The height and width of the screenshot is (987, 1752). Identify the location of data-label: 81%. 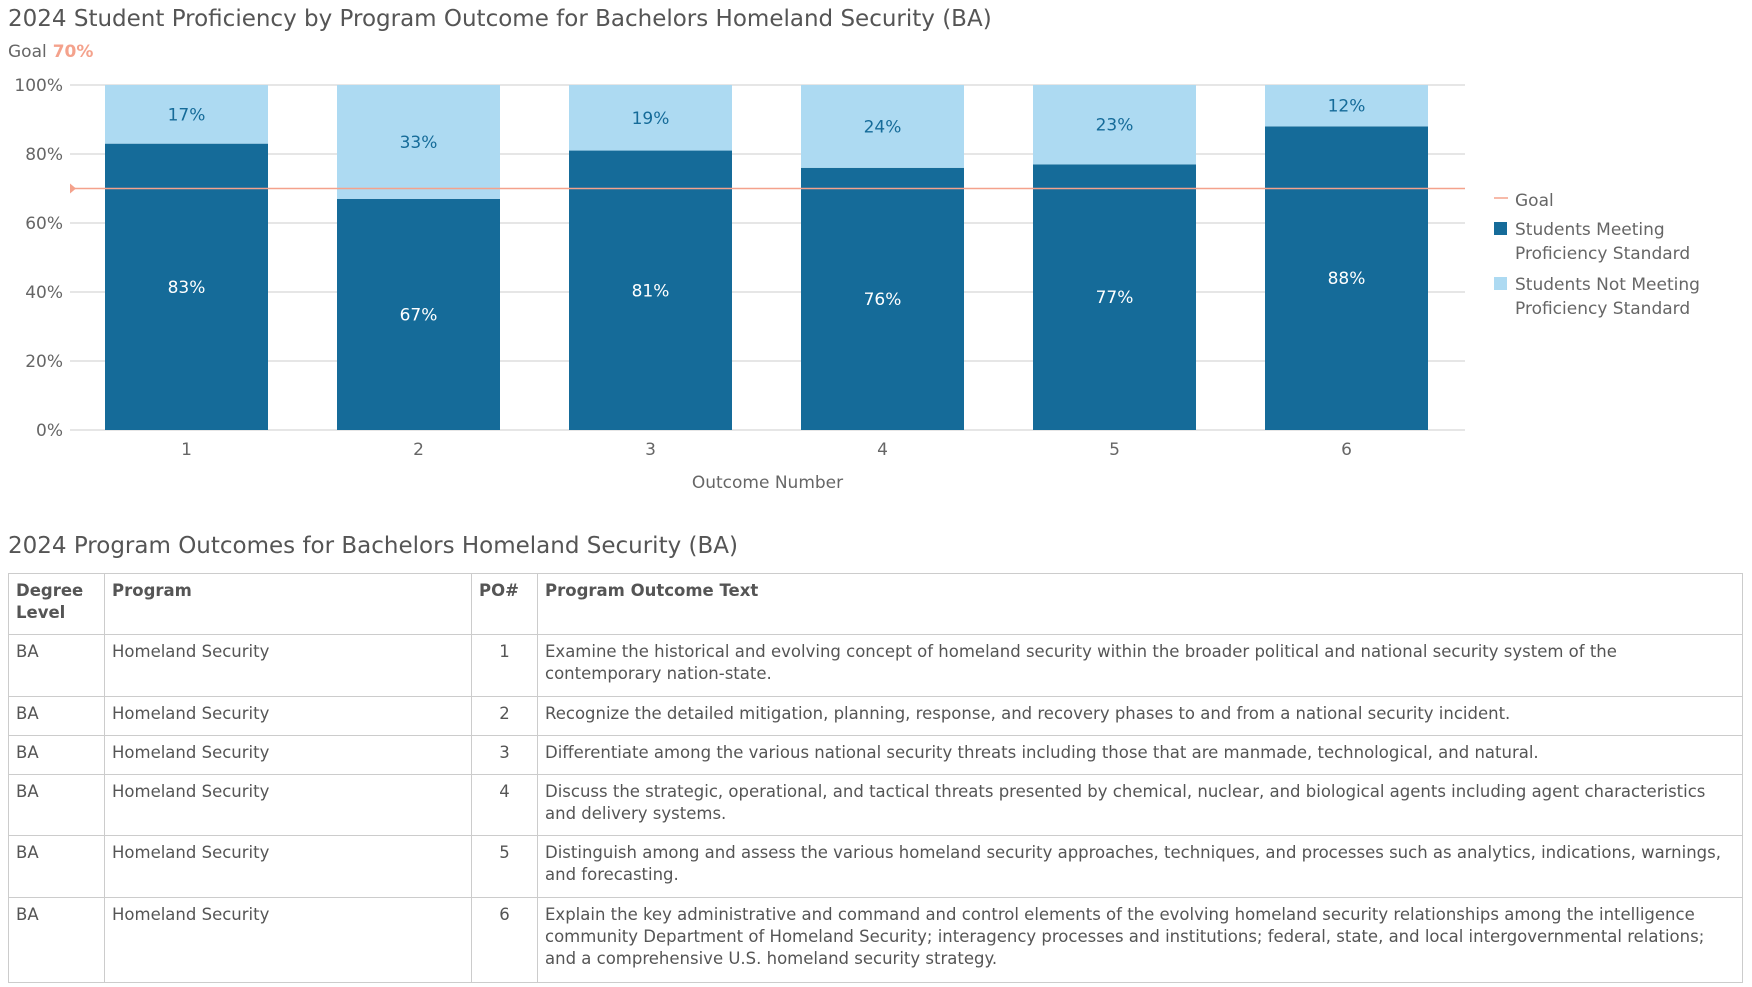
(651, 291).